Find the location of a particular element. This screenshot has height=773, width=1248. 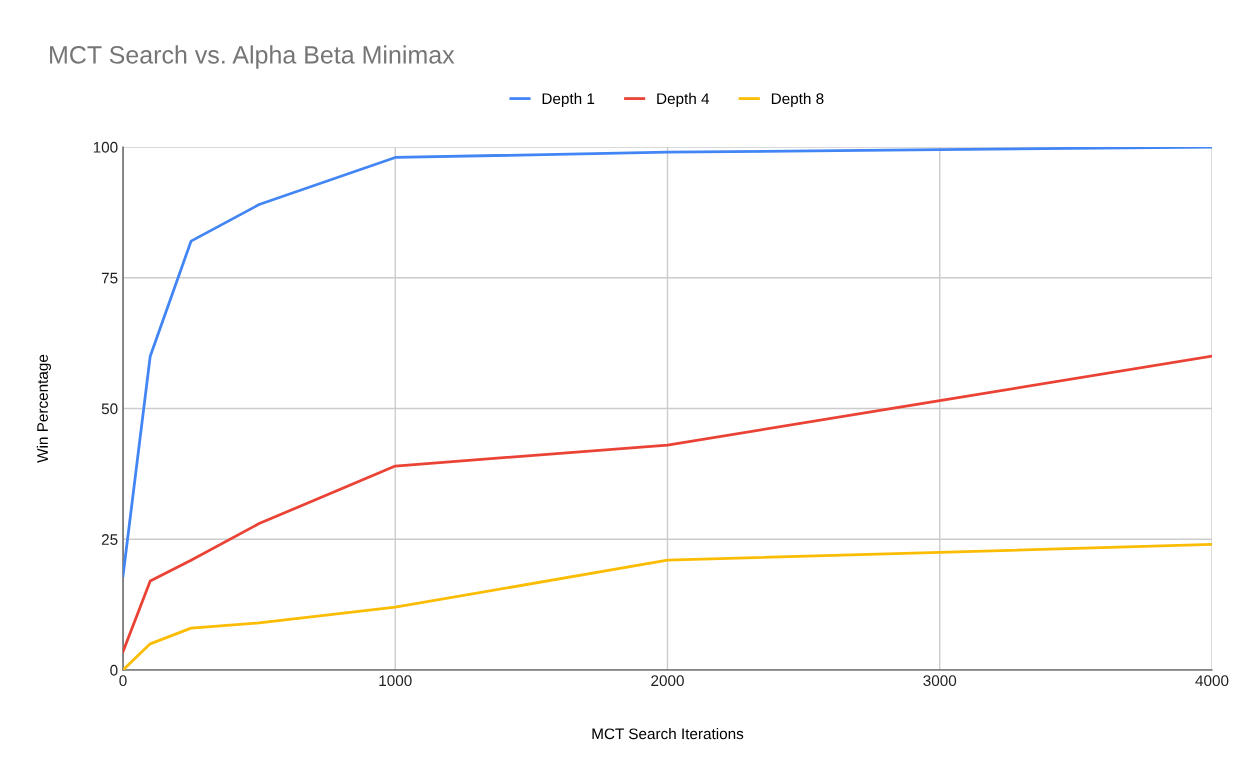

y-tick-label: 50 is located at coordinates (109, 409).